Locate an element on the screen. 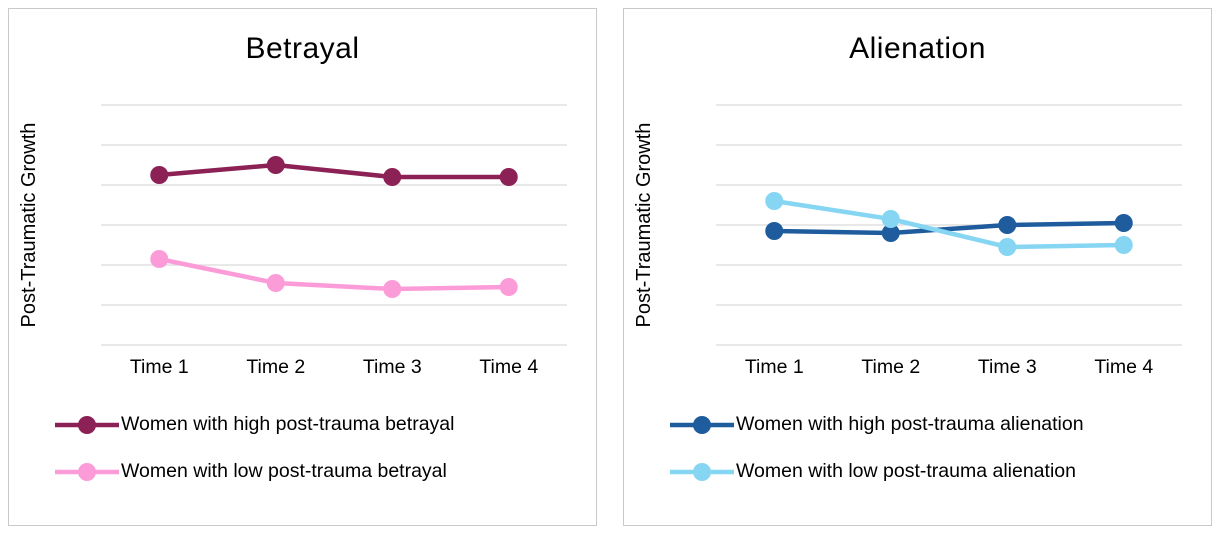  legend-item: Women with low post-trauma alienation is located at coordinates (940, 471).